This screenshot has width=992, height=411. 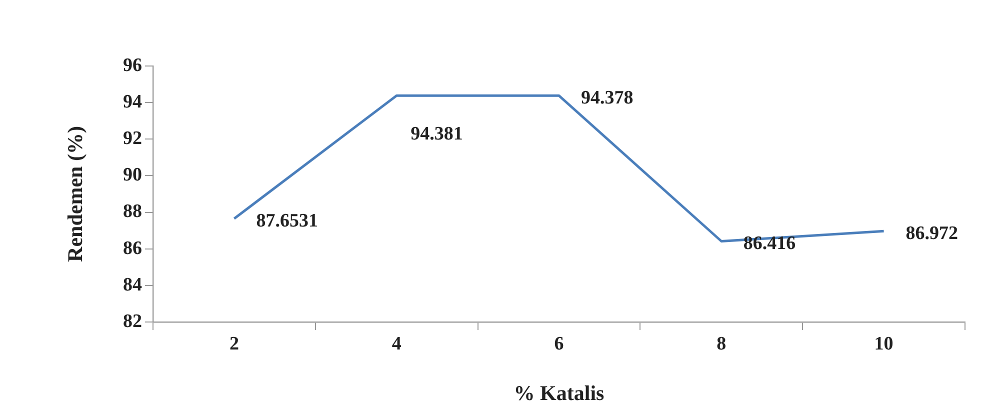 I want to click on x-axis-title: % Katalis, so click(x=559, y=392).